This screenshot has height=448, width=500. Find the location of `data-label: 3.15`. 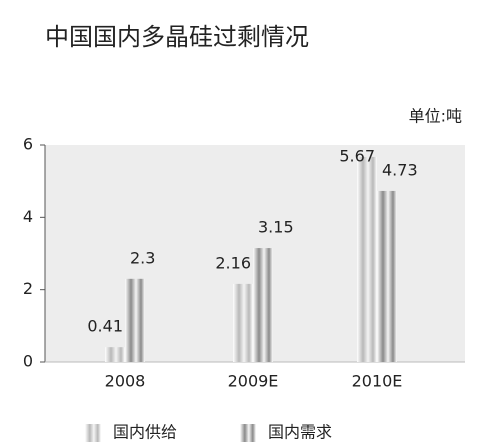

data-label: 3.15 is located at coordinates (276, 227).